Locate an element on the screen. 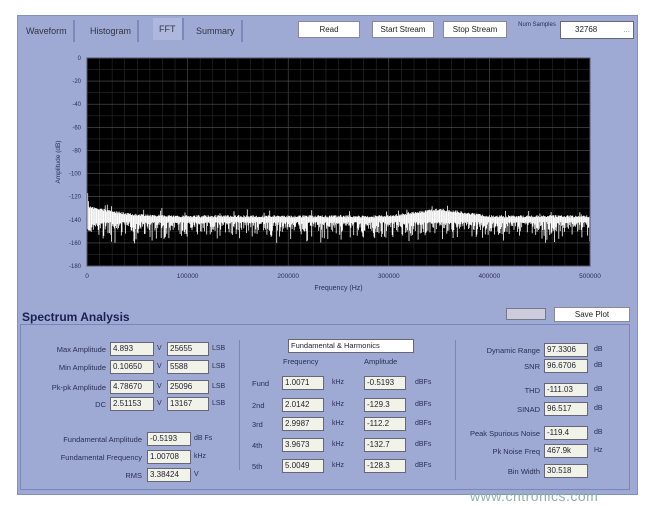 This screenshot has width=659, height=506. harmonic-amplitude: -132.7 is located at coordinates (385, 445).